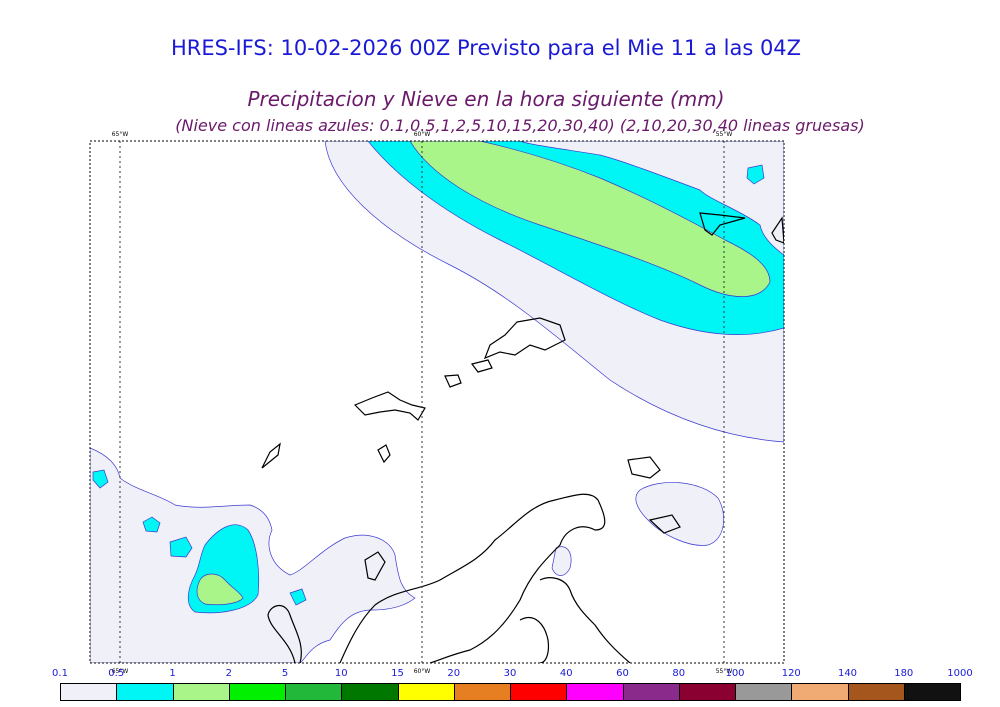  What do you see at coordinates (341, 673) in the screenshot?
I see `colorbar-label: 10` at bounding box center [341, 673].